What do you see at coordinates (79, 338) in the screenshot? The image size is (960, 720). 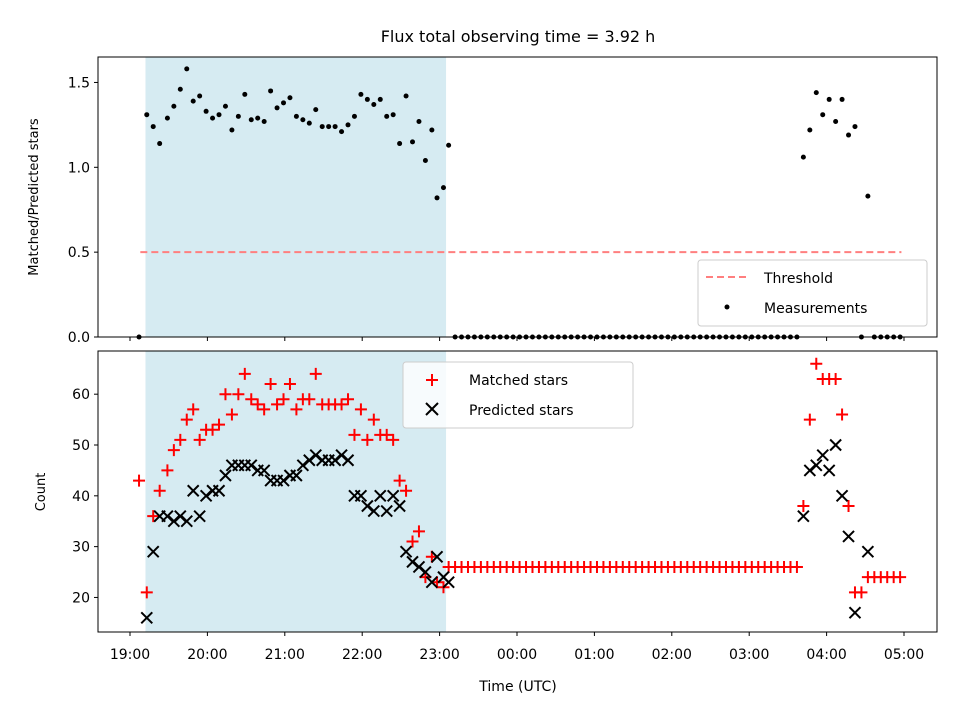 I see `top-ytick-label: 0.0` at bounding box center [79, 338].